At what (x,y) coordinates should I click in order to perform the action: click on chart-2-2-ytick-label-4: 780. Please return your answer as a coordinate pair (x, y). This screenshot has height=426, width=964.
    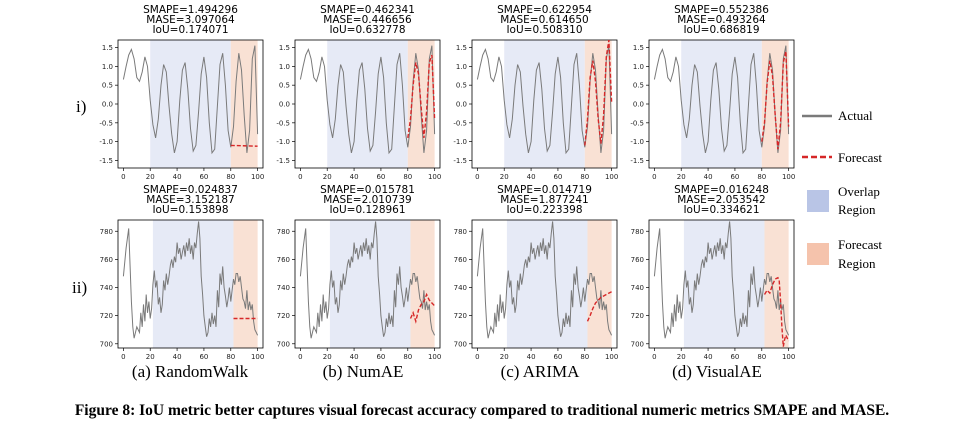
    Looking at the image, I should click on (283, 232).